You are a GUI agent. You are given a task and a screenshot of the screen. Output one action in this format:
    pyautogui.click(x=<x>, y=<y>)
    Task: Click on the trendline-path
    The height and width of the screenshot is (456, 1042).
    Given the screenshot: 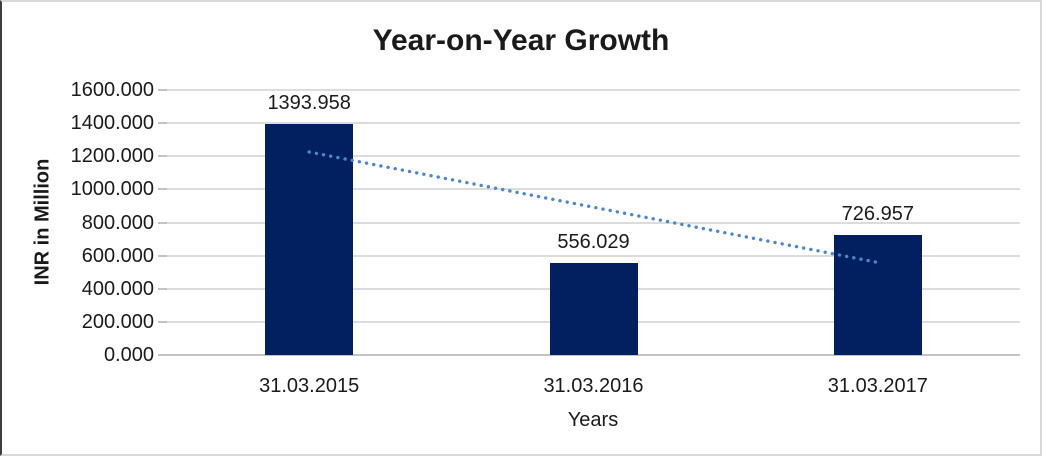 What is the action you would take?
    pyautogui.click(x=593, y=207)
    